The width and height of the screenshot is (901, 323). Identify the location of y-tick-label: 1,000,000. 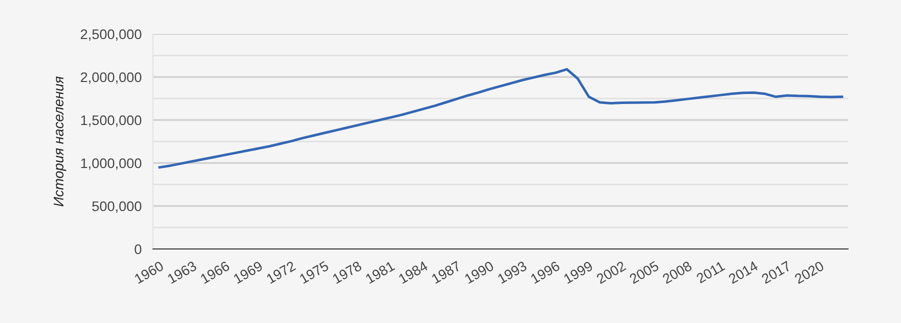
(111, 164).